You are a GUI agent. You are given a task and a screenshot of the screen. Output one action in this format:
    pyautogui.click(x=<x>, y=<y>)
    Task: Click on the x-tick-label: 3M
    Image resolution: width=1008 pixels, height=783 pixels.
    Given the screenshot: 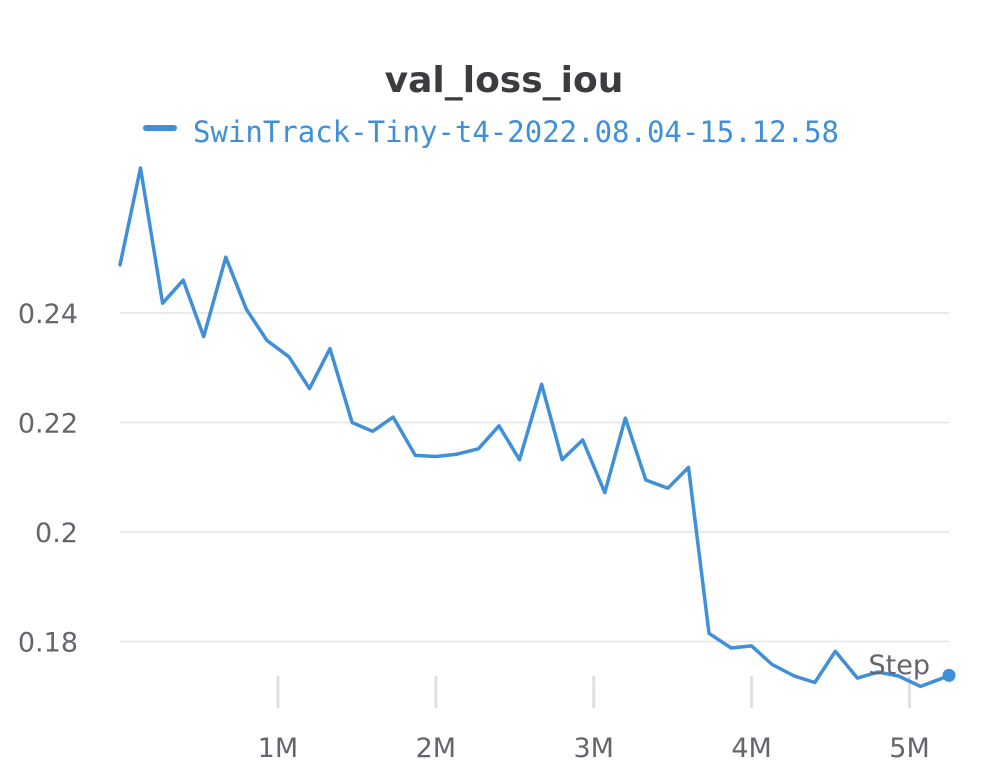 What is the action you would take?
    pyautogui.click(x=593, y=748)
    